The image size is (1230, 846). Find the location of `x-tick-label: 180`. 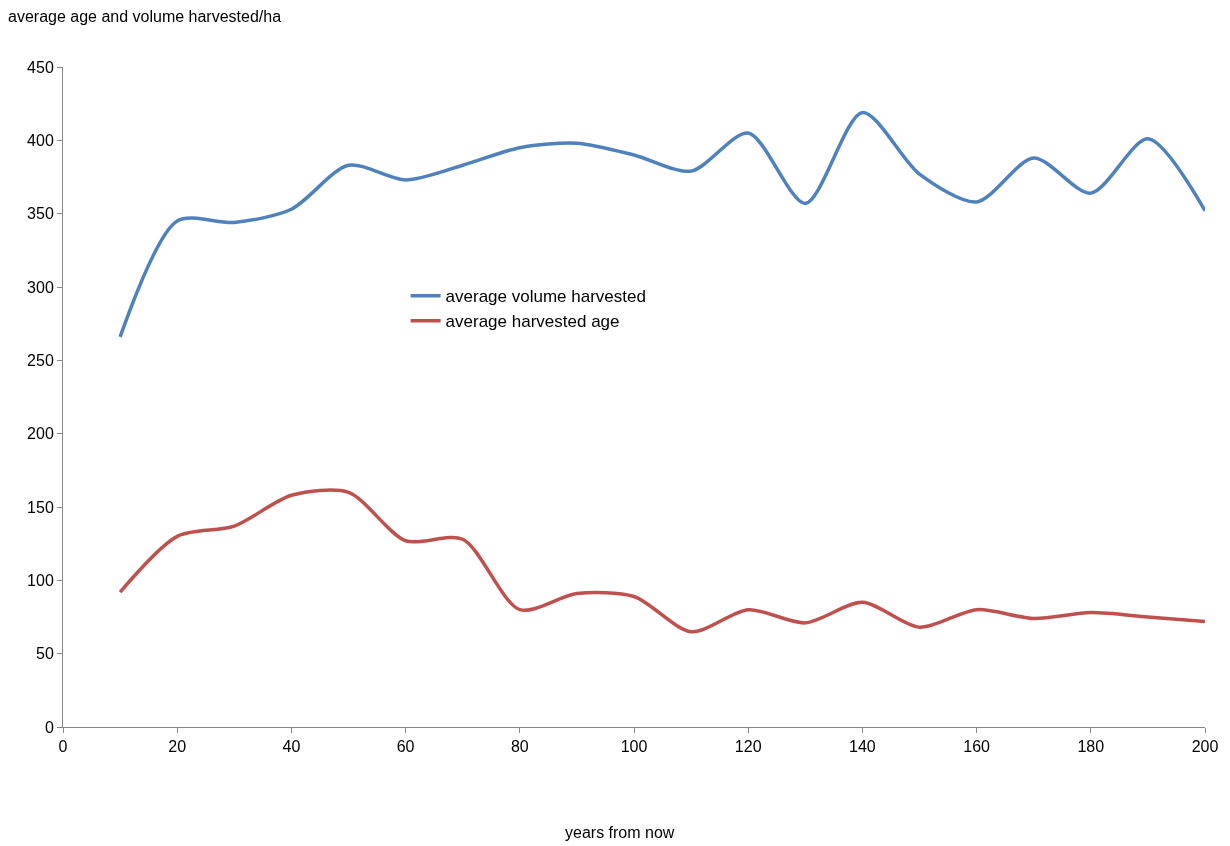

x-tick-label: 180 is located at coordinates (1091, 747).